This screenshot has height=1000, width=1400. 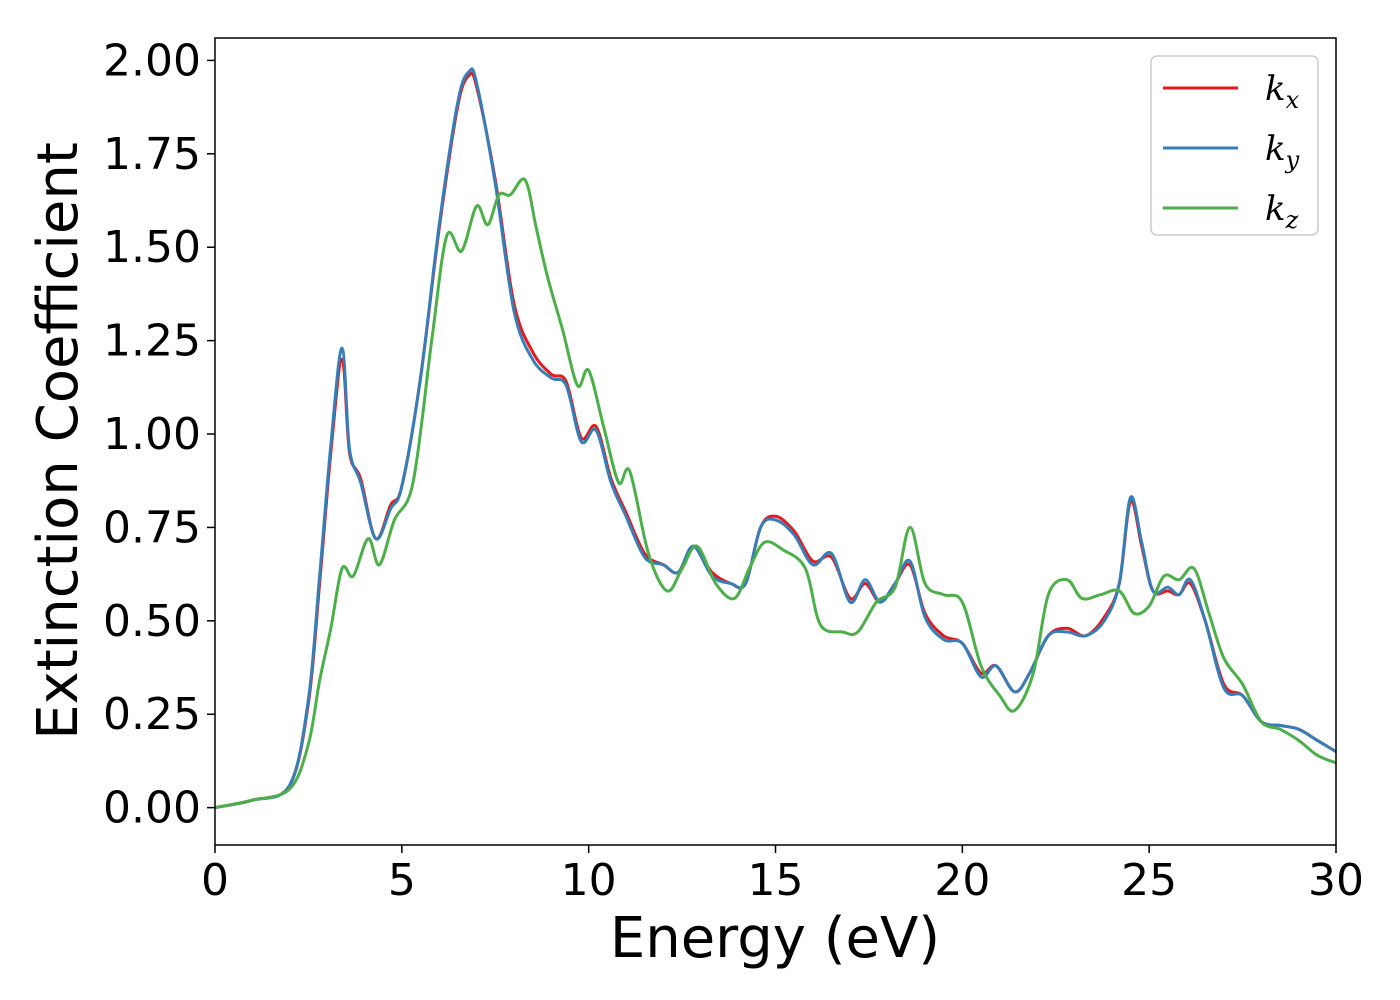 I want to click on y-tick-label: 1.75, so click(x=152, y=154).